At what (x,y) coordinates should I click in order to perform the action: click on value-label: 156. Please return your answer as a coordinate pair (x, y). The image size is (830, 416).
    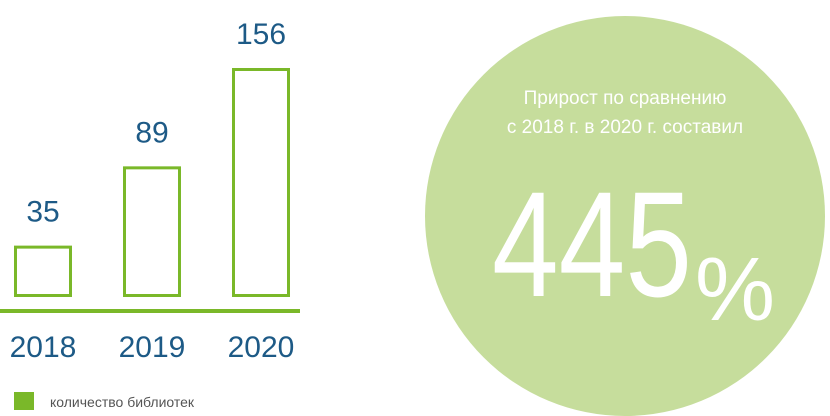
    Looking at the image, I should click on (261, 34).